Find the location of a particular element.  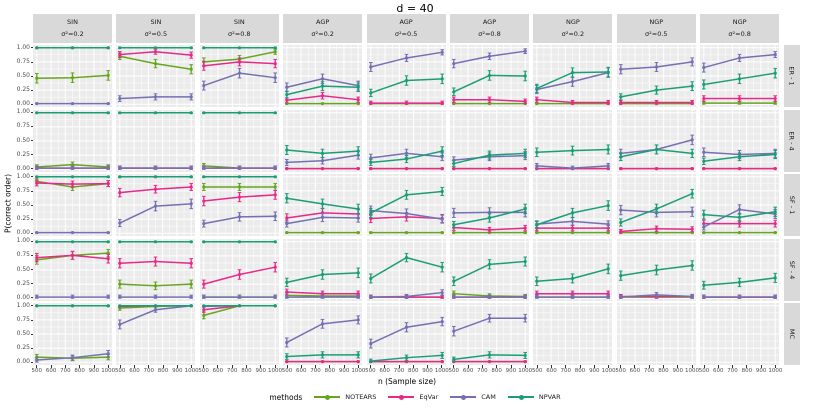

facet-row-label: MC is located at coordinates (792, 334).